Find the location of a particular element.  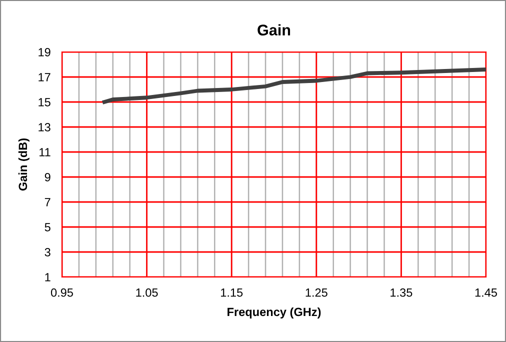

y-tick-label: 1 is located at coordinates (47, 277).